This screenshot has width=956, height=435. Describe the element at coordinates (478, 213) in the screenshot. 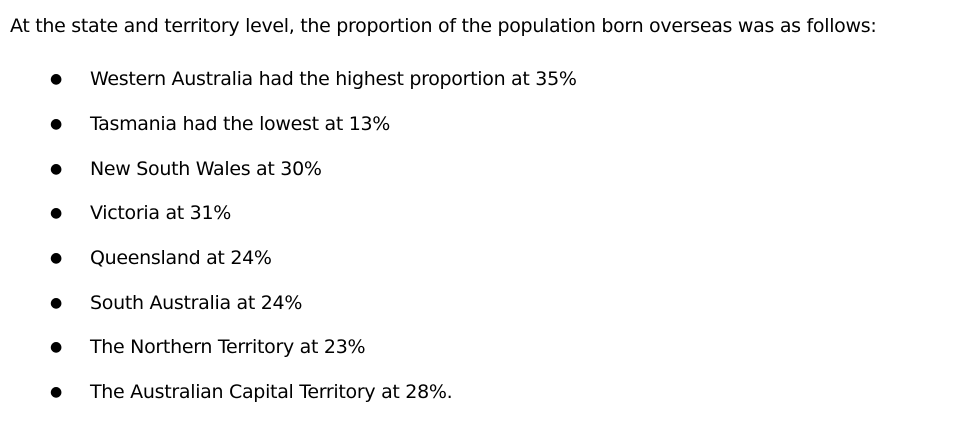

I see `list-item: ● Victoria at 31%` at that location.